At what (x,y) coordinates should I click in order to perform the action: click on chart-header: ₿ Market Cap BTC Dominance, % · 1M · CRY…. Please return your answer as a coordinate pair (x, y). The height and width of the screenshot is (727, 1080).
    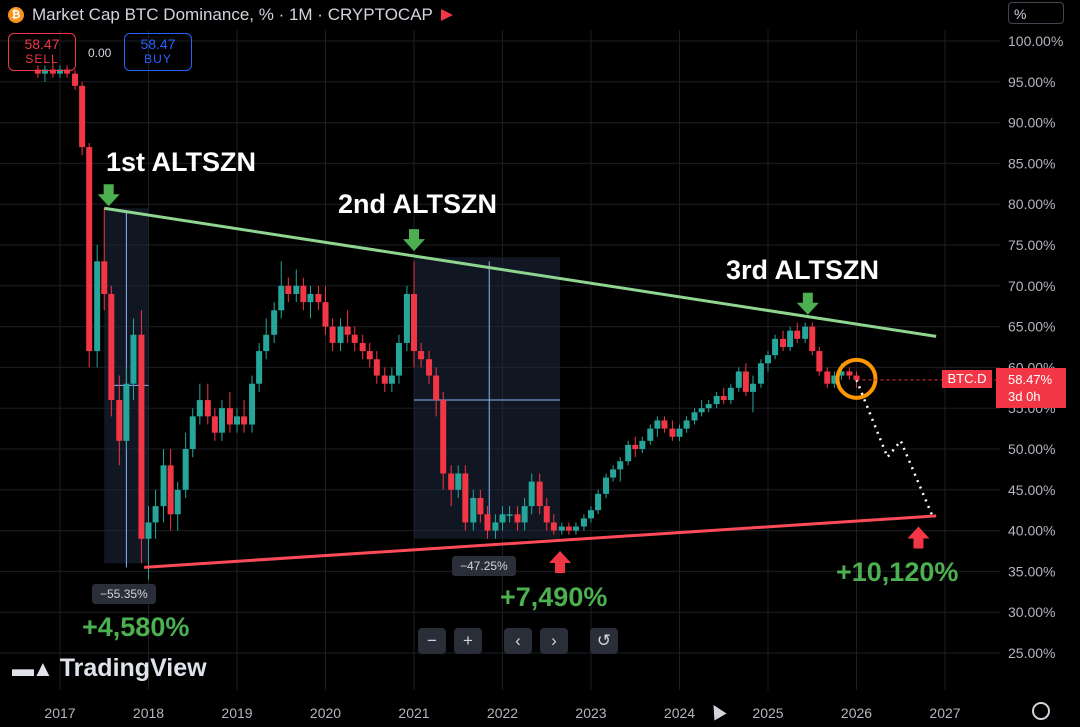
    Looking at the image, I should click on (230, 15).